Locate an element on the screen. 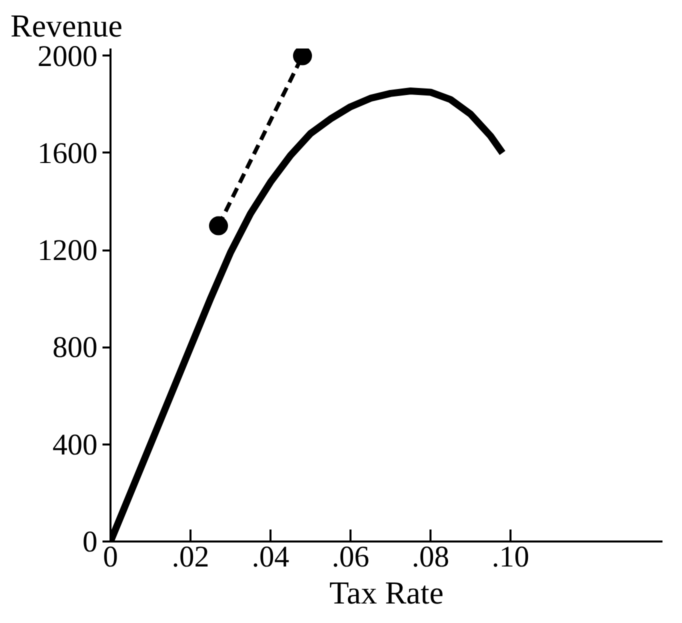 The height and width of the screenshot is (623, 682). x-tick-label: .08 is located at coordinates (431, 557).